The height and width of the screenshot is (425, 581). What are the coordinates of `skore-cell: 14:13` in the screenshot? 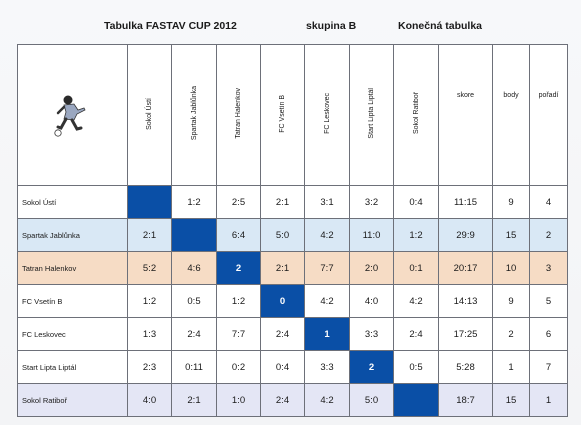 It's located at (465, 301).